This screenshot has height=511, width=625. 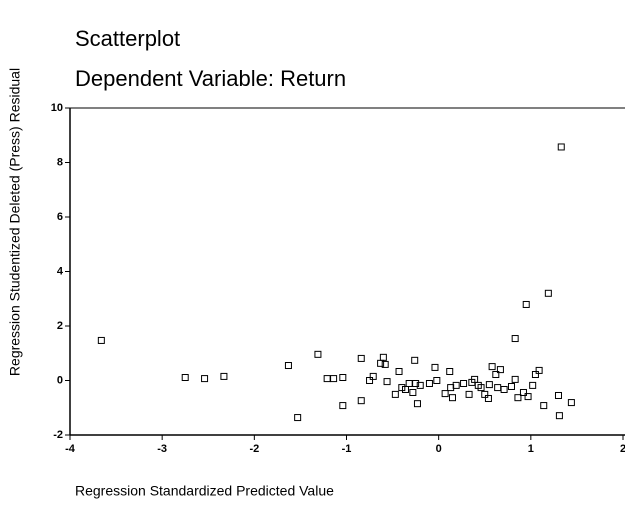 What do you see at coordinates (210, 78) in the screenshot?
I see `chart-subtitle: Dependent Variable: Return` at bounding box center [210, 78].